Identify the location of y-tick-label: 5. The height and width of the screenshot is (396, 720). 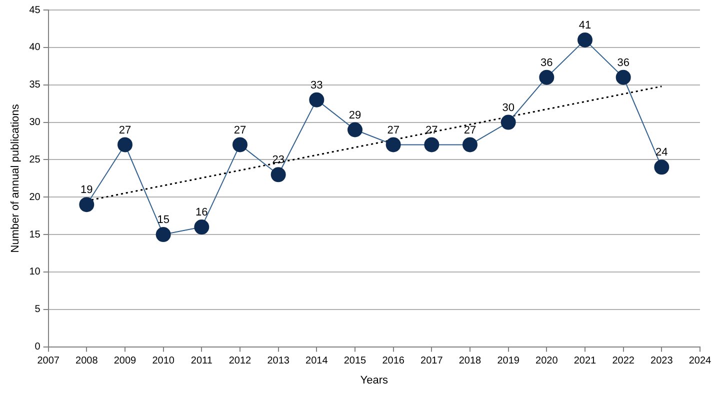
(37, 310).